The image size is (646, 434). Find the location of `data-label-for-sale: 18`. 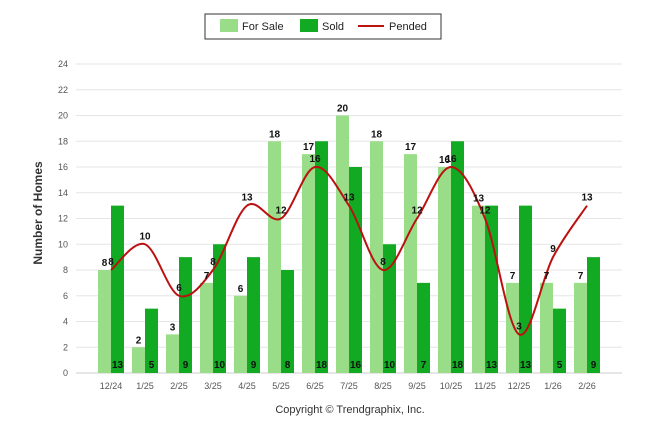

data-label-for-sale: 18 is located at coordinates (377, 134).